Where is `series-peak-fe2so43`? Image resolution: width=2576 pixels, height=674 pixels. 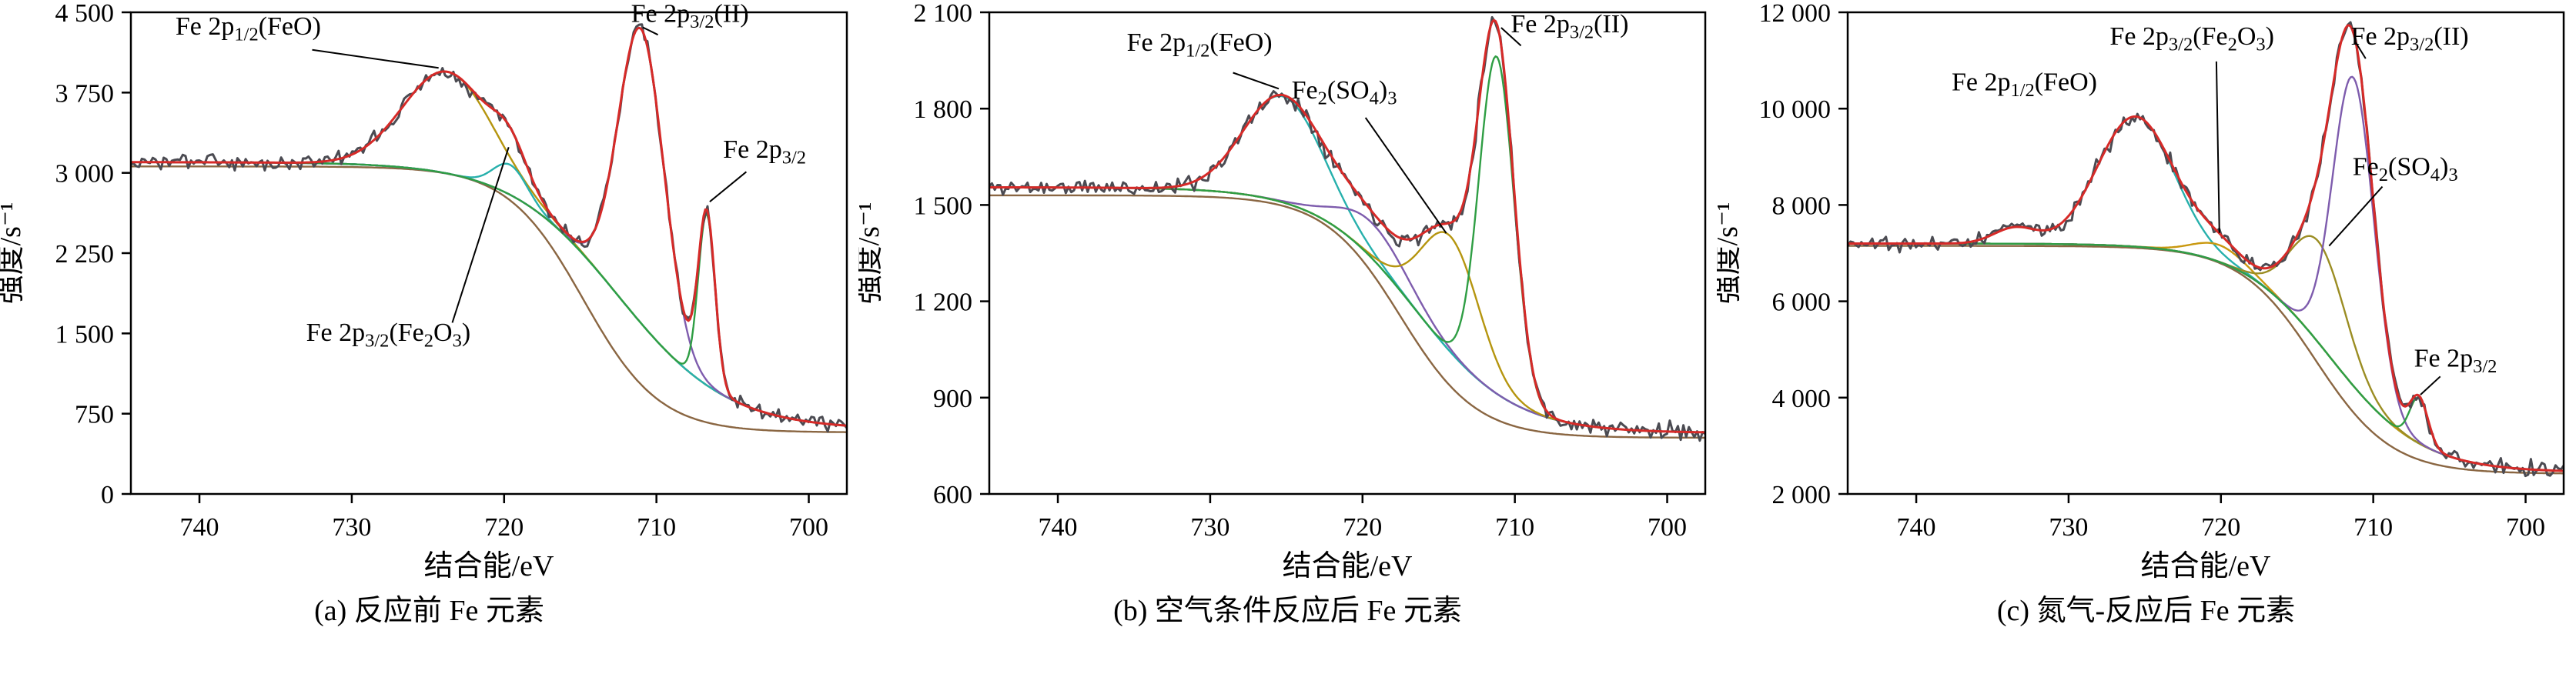
series-peak-fe2so43 is located at coordinates (1347, 310).